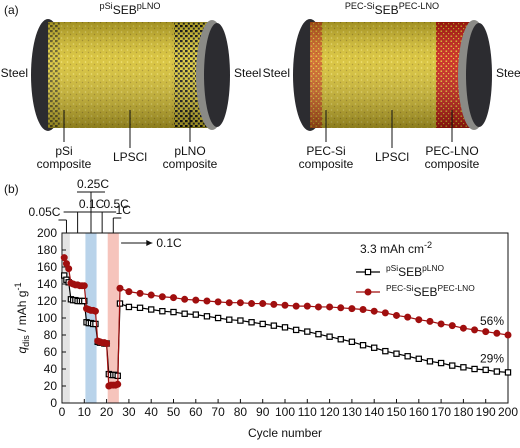  What do you see at coordinates (387, 10) in the screenshot?
I see `cell-title-part: SEB` at bounding box center [387, 10].